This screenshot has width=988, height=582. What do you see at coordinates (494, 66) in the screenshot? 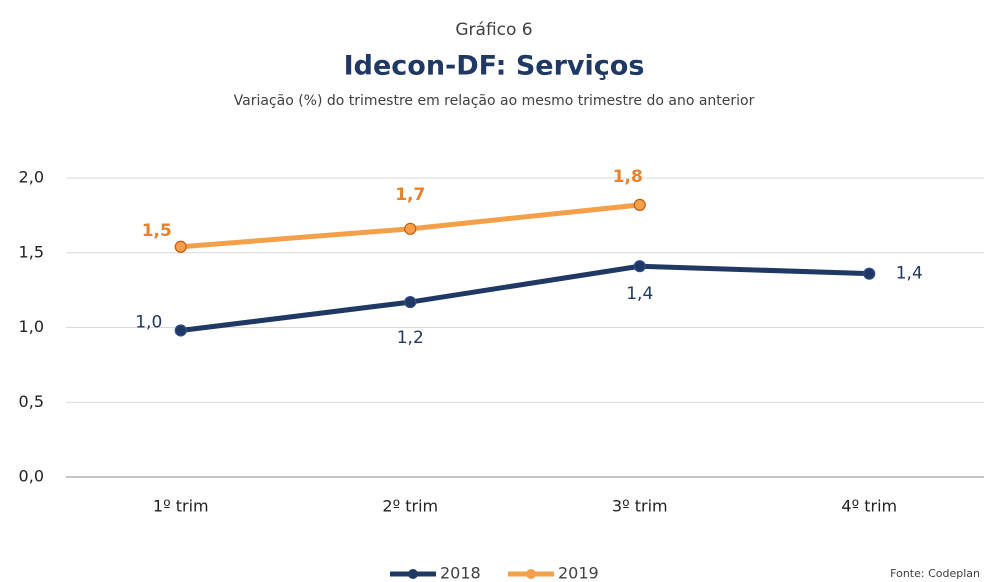
I see `chart-title: Idecon-DF: Serviços` at bounding box center [494, 66].